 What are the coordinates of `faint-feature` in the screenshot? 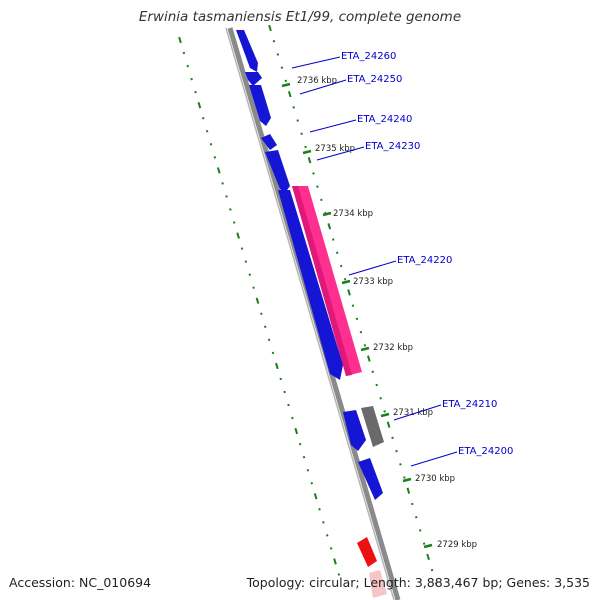 It's located at (378, 584).